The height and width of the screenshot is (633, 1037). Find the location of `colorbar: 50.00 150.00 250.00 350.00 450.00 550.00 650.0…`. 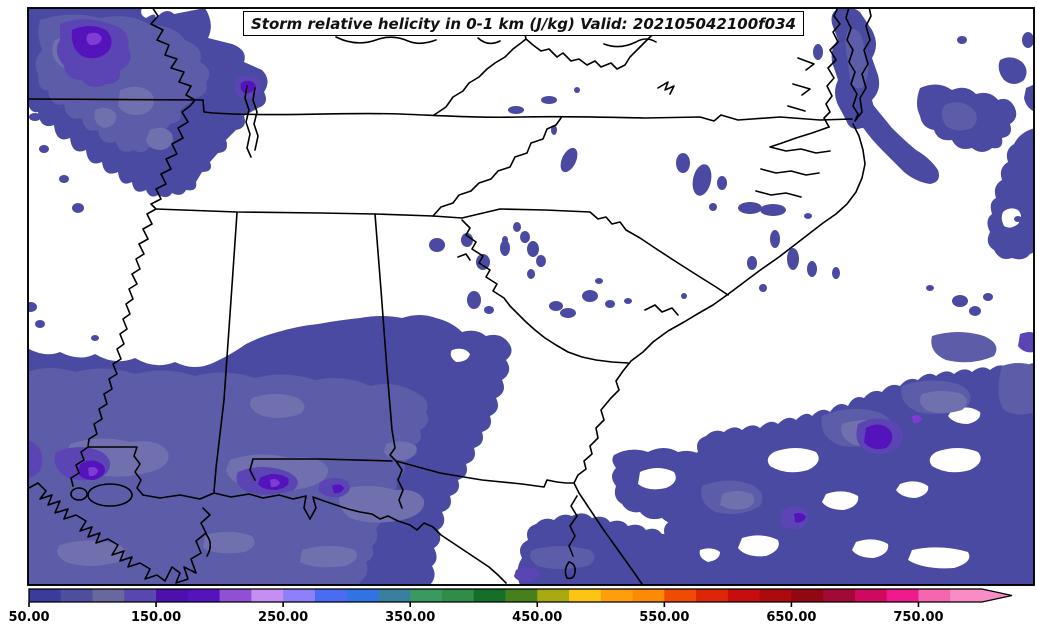

colorbar: 50.00 150.00 250.00 350.00 450.00 550.00 650.0… is located at coordinates (510, 606).